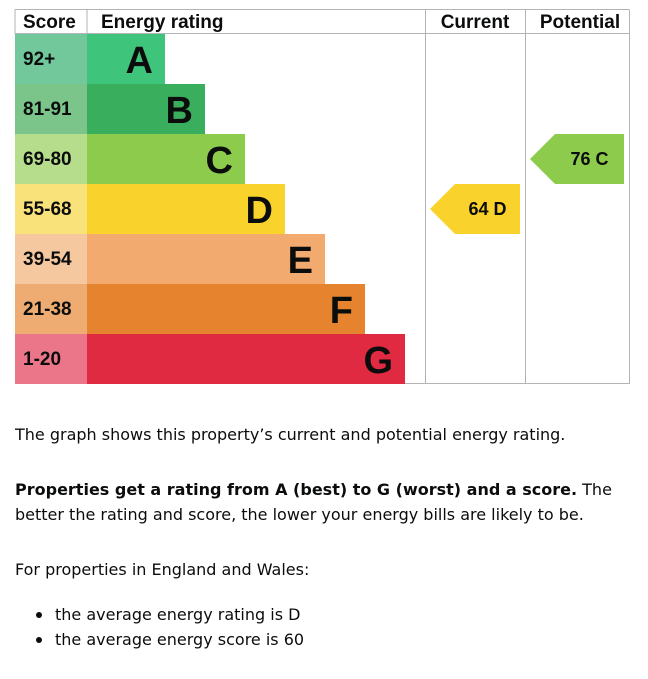 The image size is (648, 679). What do you see at coordinates (475, 22) in the screenshot?
I see `header-current: Current` at bounding box center [475, 22].